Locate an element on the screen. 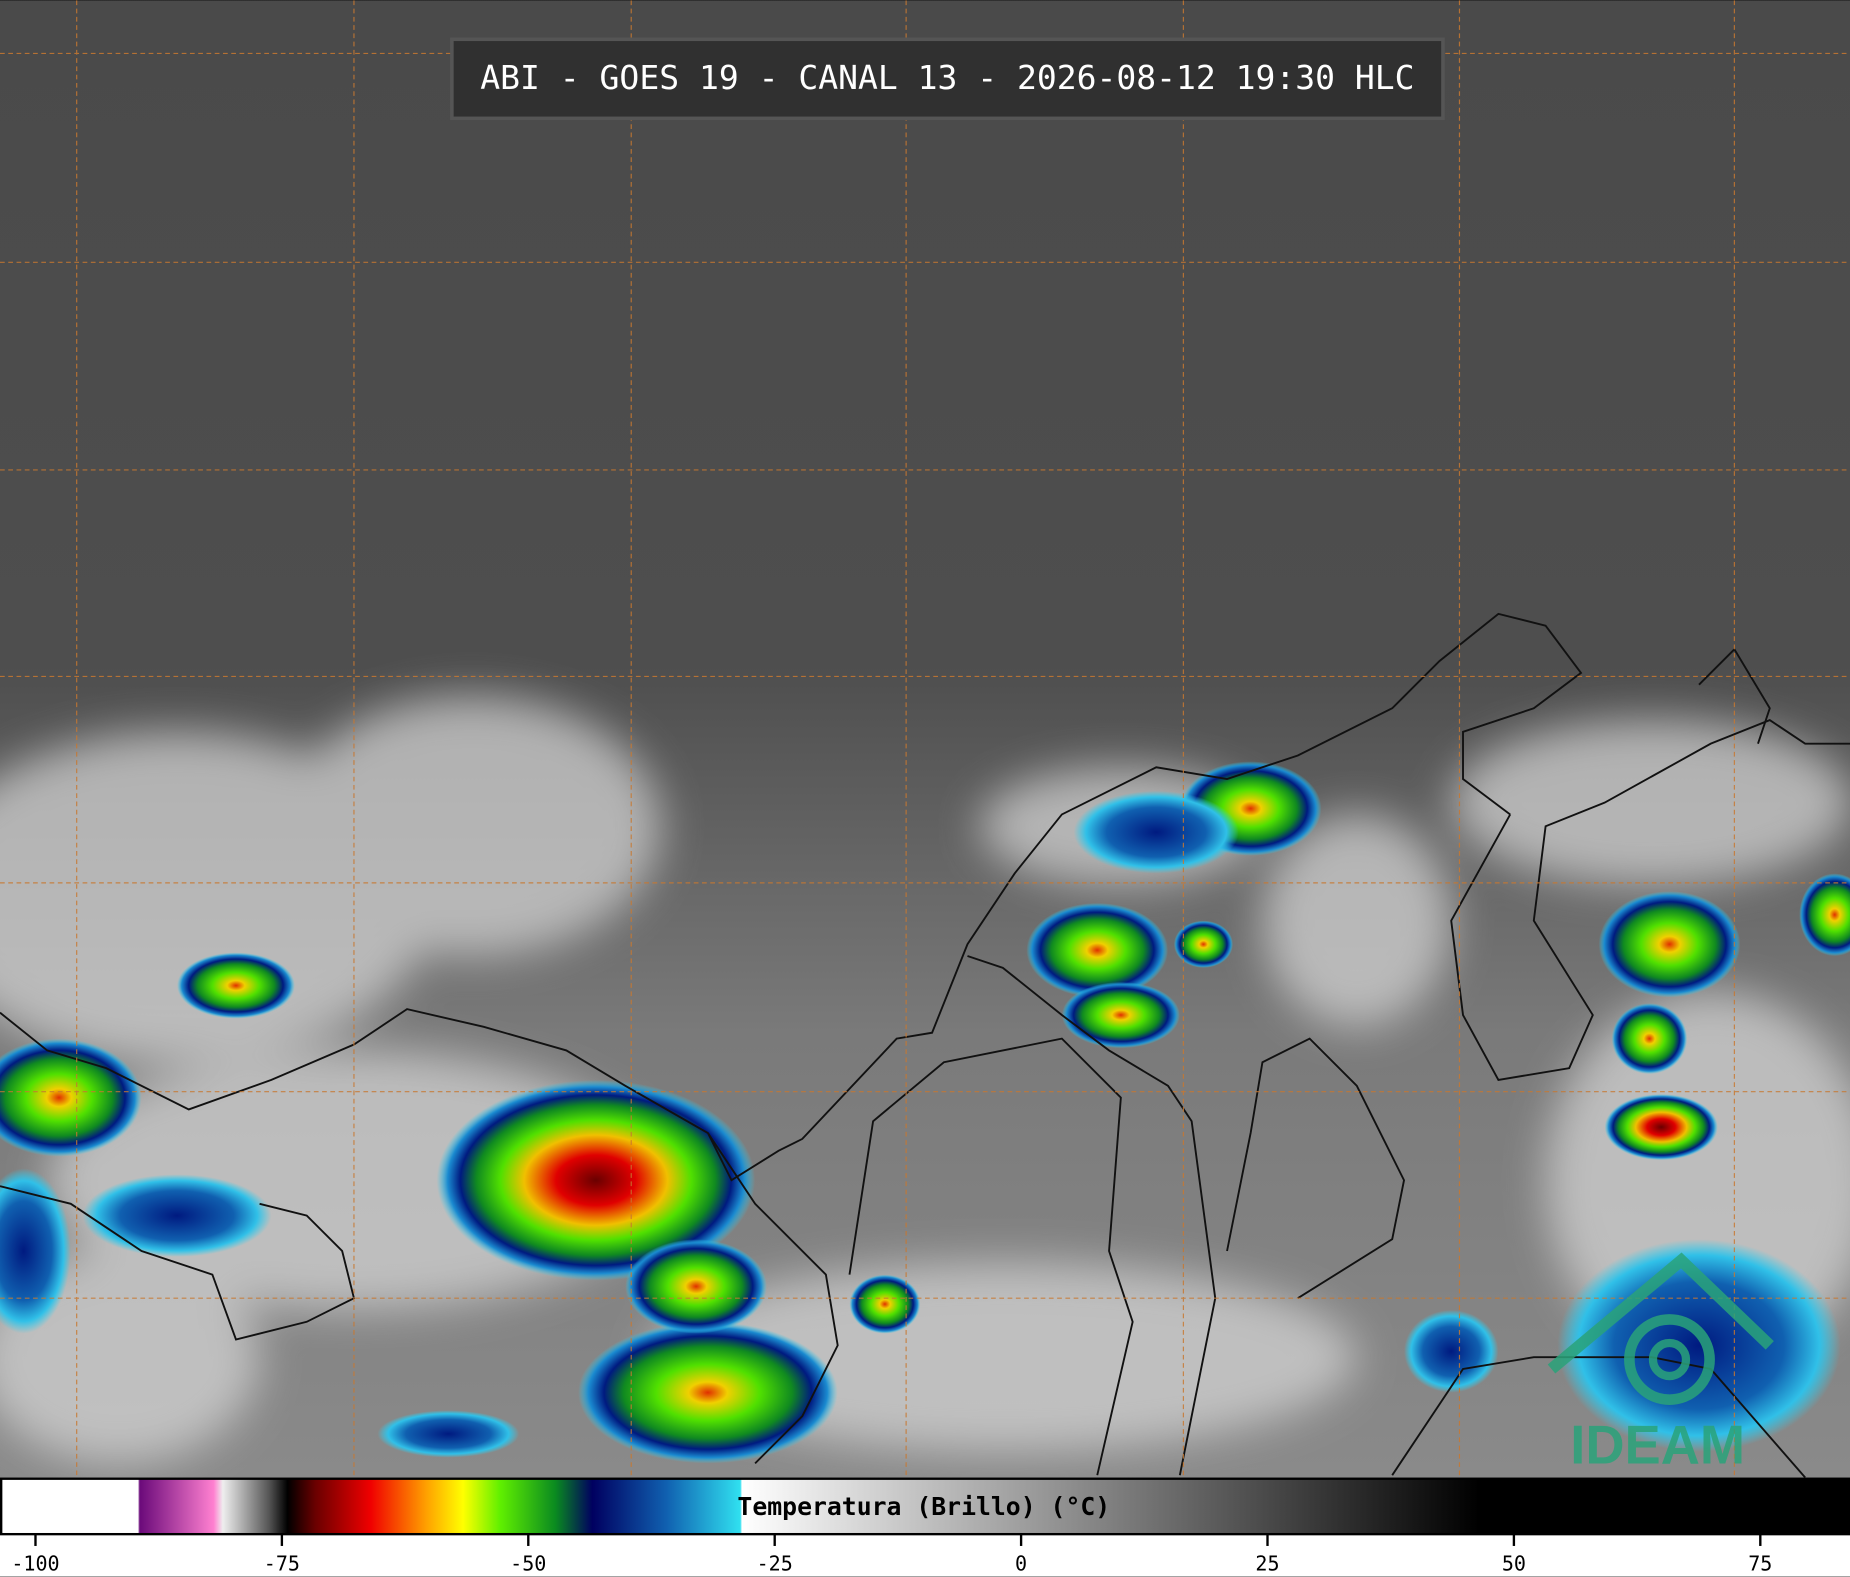  logo-text: IDEAM is located at coordinates (1657, 1445).